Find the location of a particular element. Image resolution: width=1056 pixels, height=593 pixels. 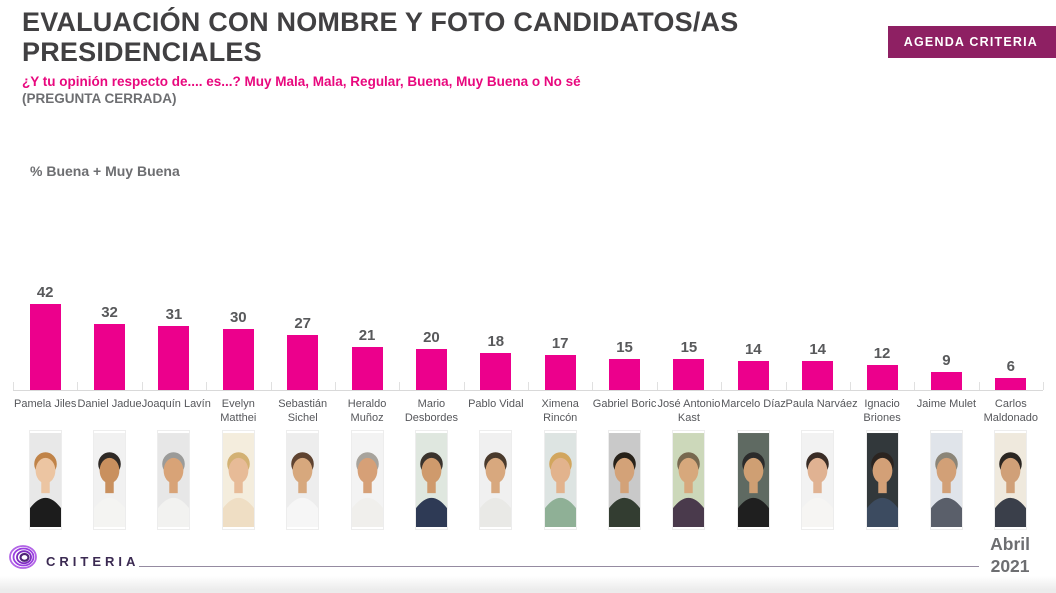

date-year: 2021 is located at coordinates (1010, 565).